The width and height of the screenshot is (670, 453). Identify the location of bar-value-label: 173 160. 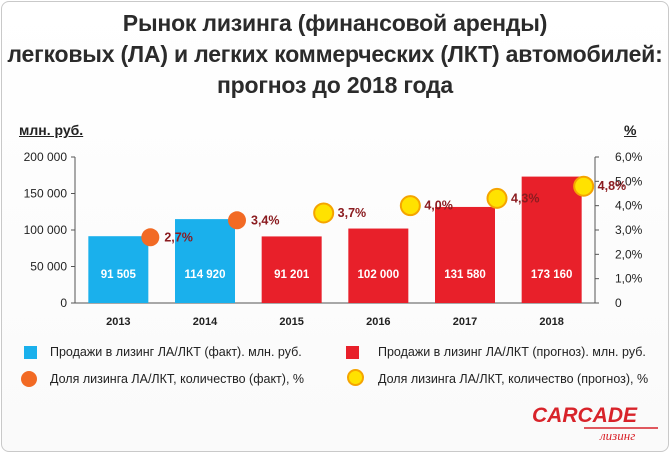
(552, 275).